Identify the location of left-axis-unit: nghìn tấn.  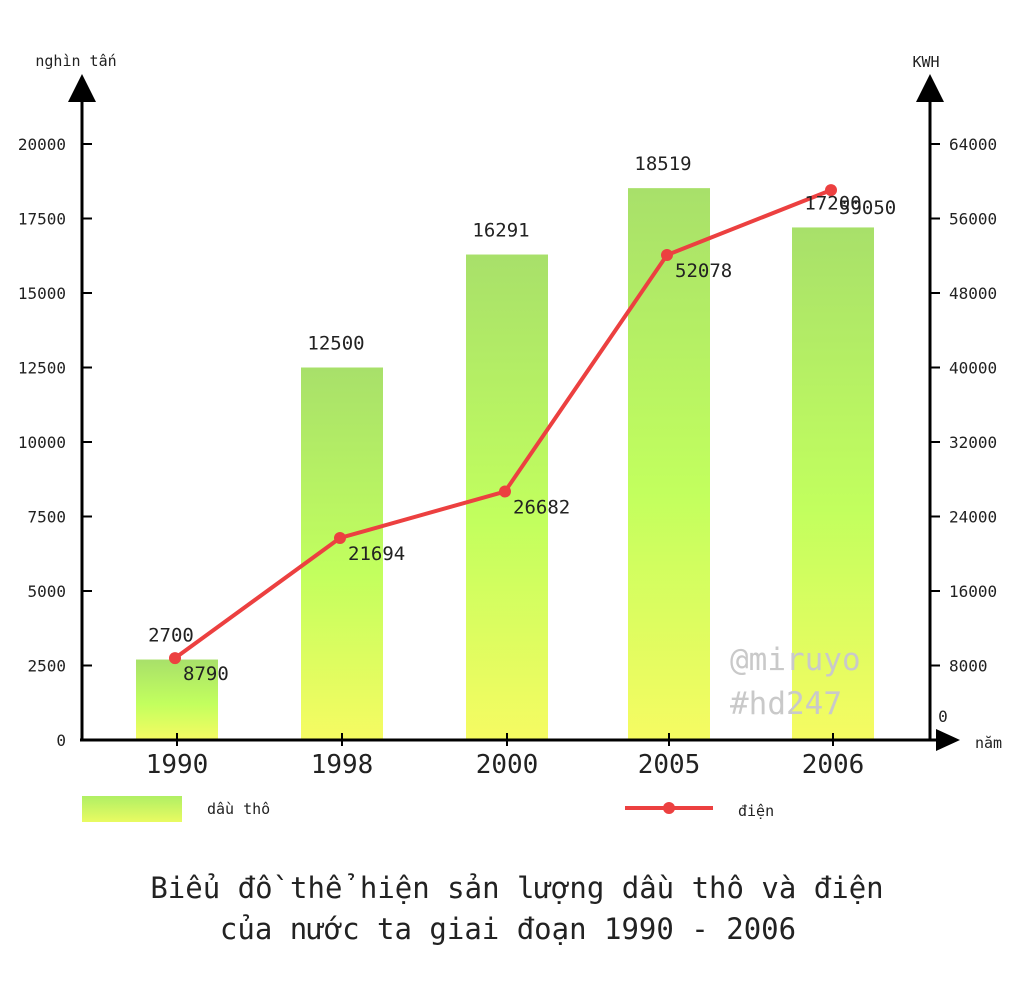
(75, 61).